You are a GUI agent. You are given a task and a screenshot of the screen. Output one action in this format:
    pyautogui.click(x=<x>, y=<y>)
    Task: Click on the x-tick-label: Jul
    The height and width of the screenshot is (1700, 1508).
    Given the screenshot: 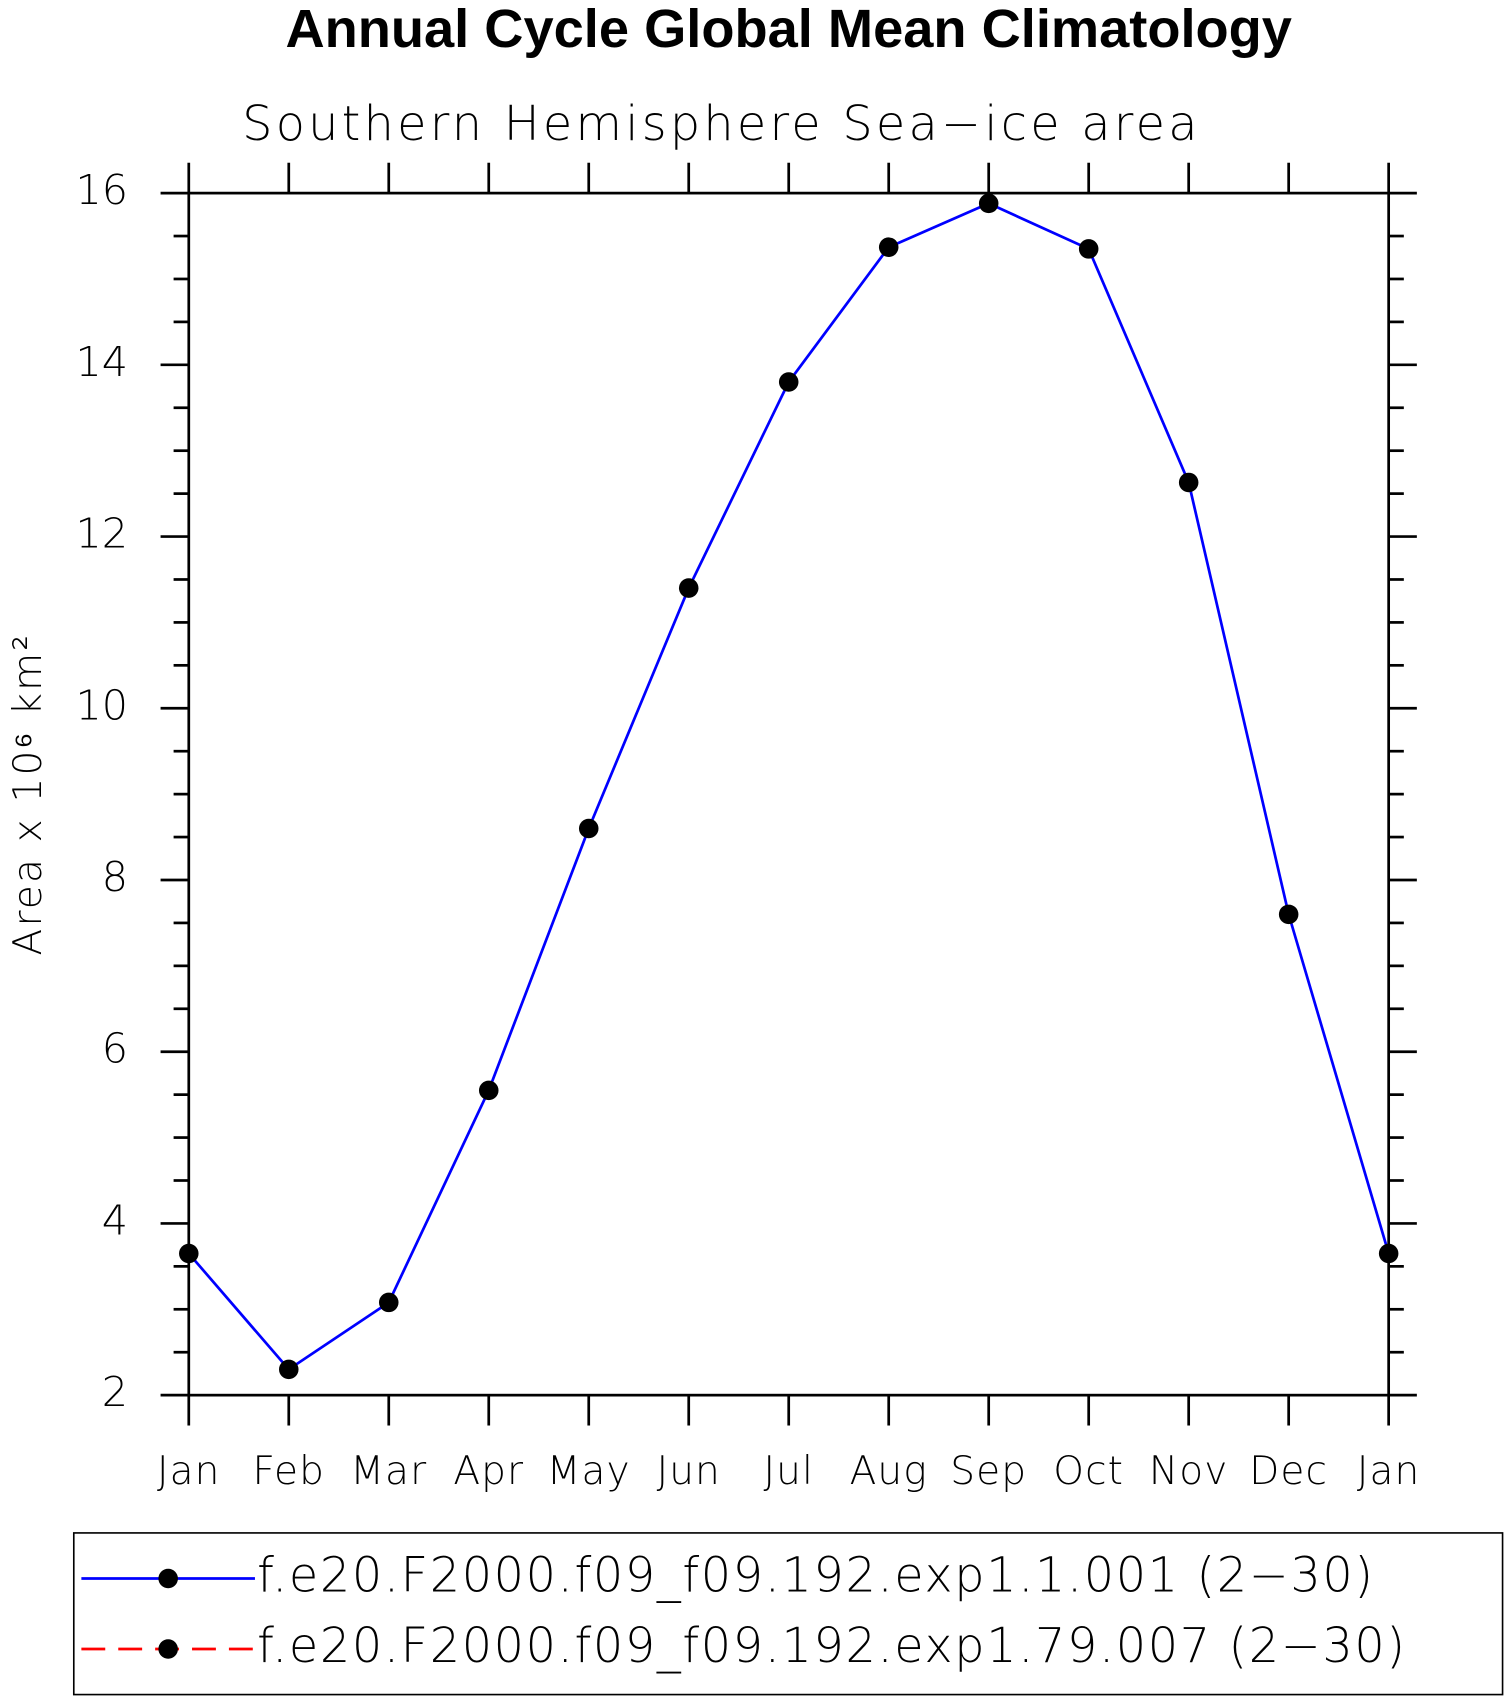 What is the action you would take?
    pyautogui.click(x=789, y=1471)
    